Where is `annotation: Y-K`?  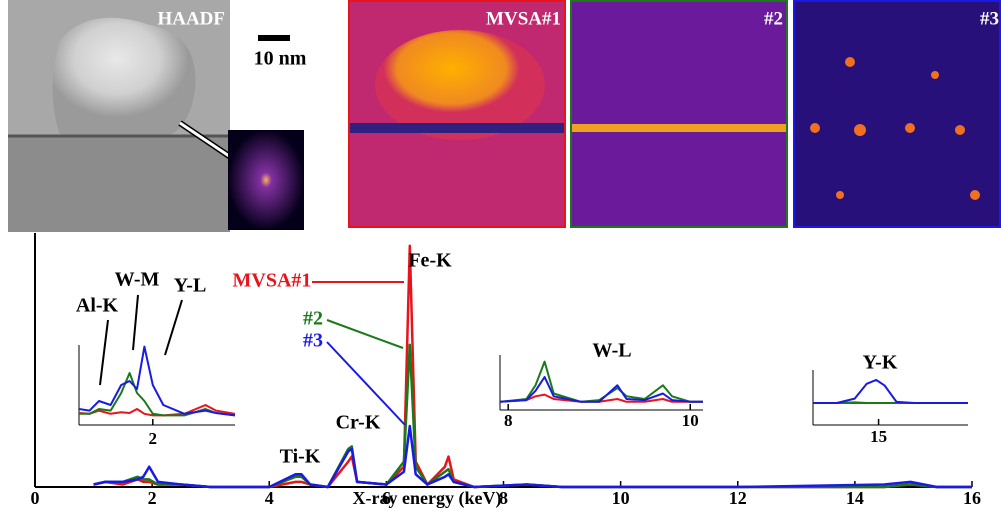 annotation: Y-K is located at coordinates (880, 363).